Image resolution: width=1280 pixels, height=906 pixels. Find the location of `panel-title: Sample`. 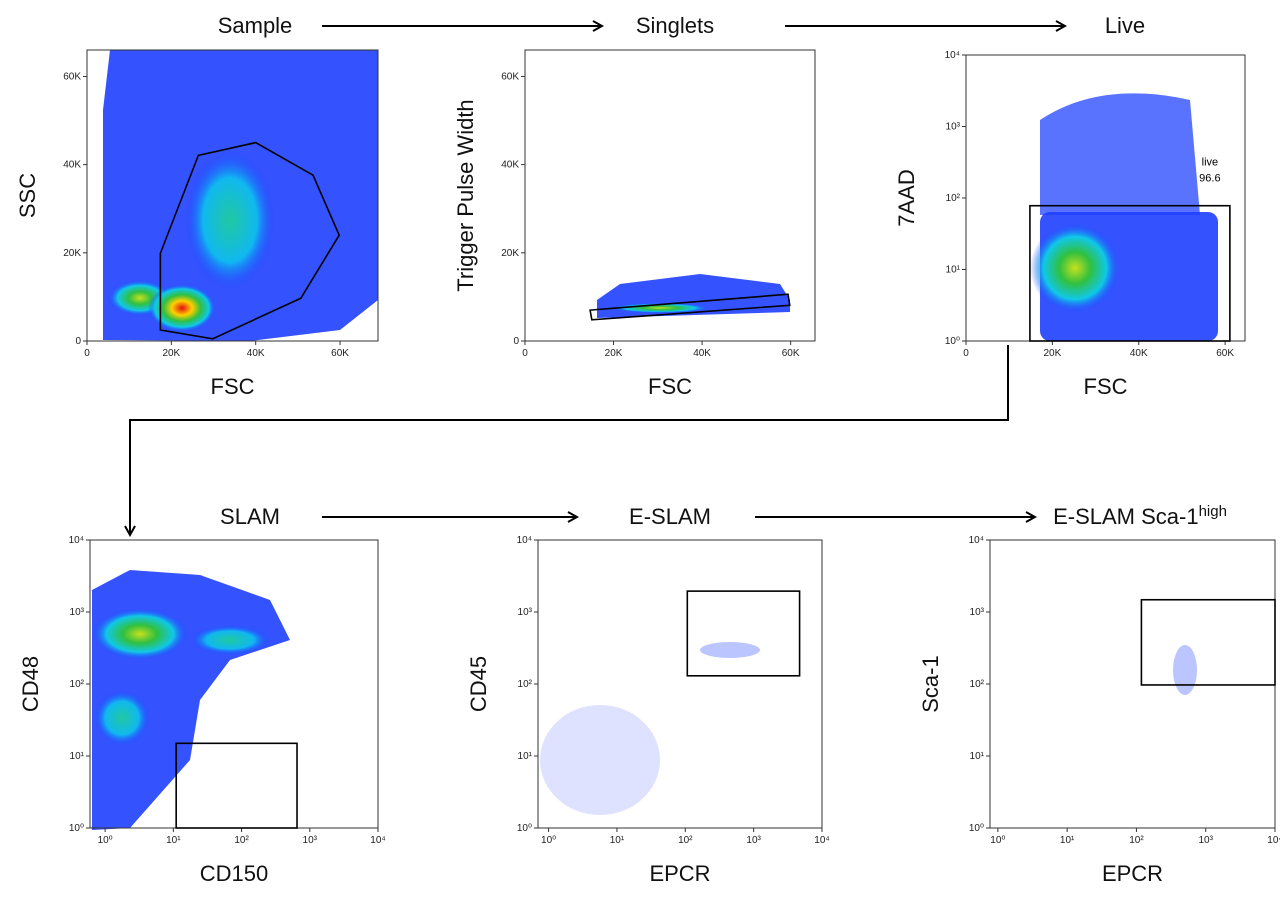

panel-title: Sample is located at coordinates (255, 25).